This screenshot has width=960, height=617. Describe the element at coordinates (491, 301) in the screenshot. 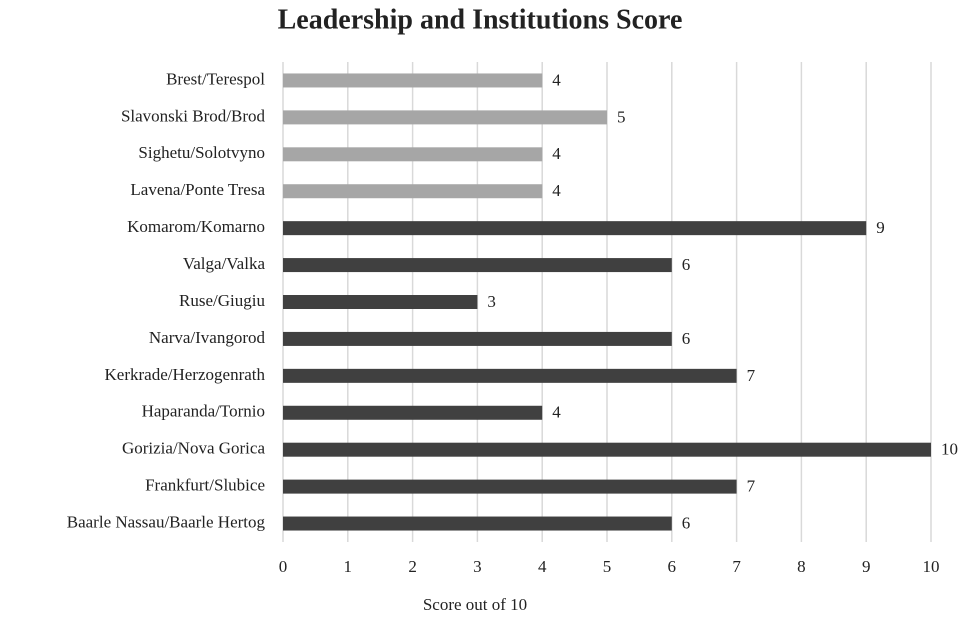

I see `data-label: 3` at that location.